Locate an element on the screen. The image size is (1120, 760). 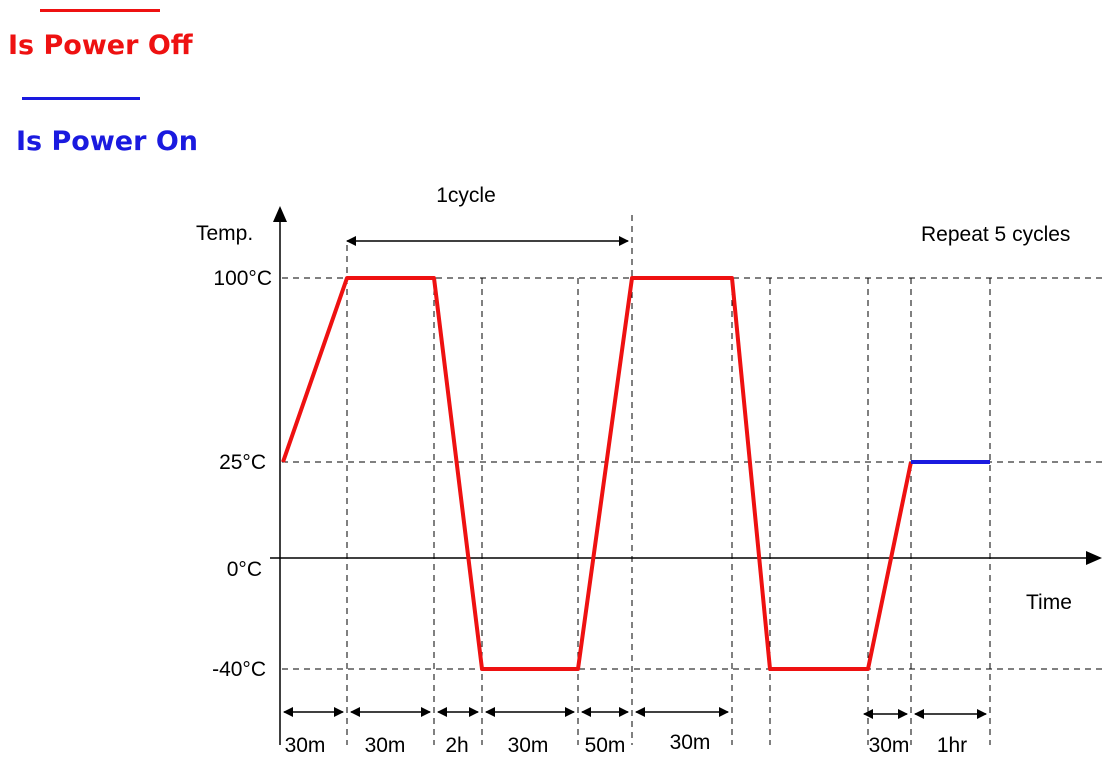
legend-power-off-label: Is Power Off is located at coordinates (100, 45).